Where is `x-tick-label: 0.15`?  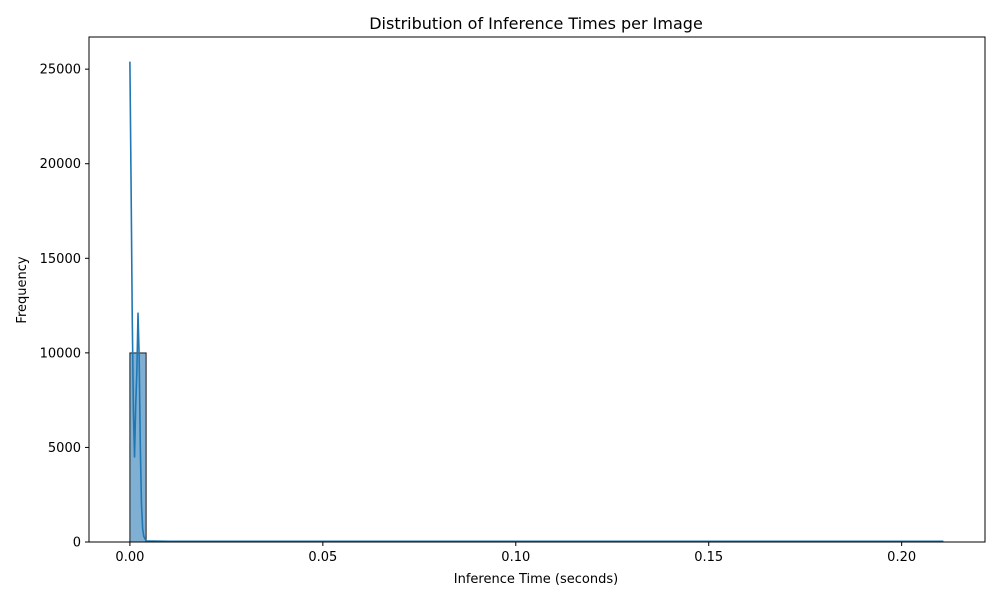
x-tick-label: 0.15 is located at coordinates (708, 557).